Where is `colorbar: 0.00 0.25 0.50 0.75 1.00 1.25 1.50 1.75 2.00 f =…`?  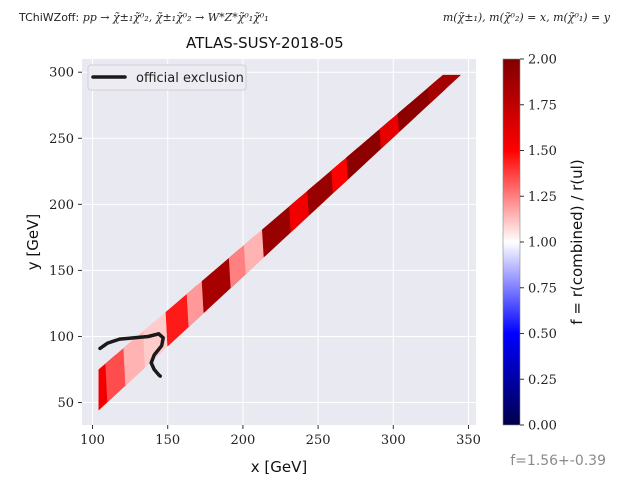
colorbar: 0.00 0.25 0.50 0.75 1.00 1.25 1.50 1.75 2.00 f =… is located at coordinates (544, 243).